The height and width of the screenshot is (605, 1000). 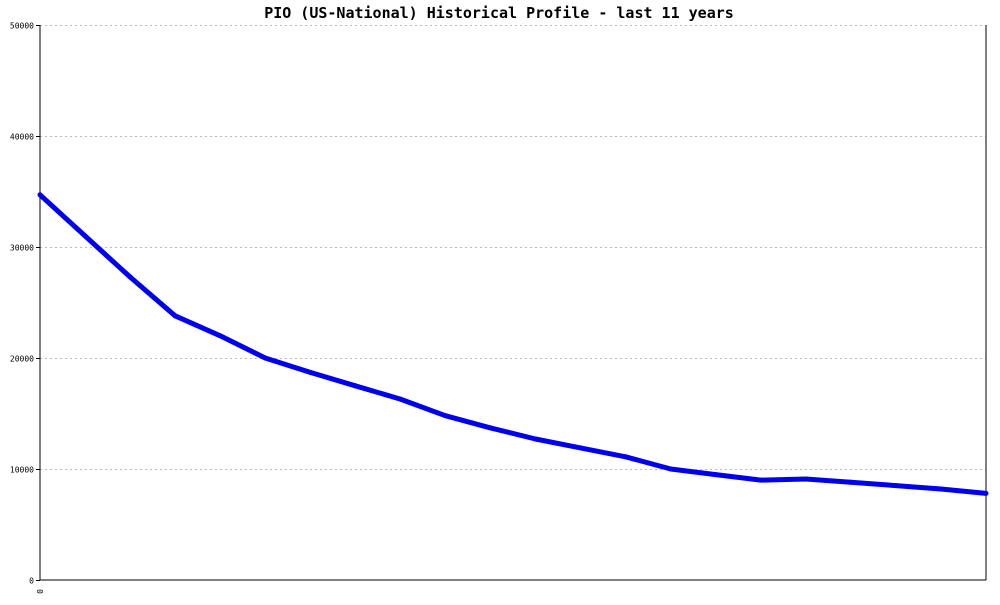 I want to click on y-tick-label: 10000, so click(x=22, y=470).